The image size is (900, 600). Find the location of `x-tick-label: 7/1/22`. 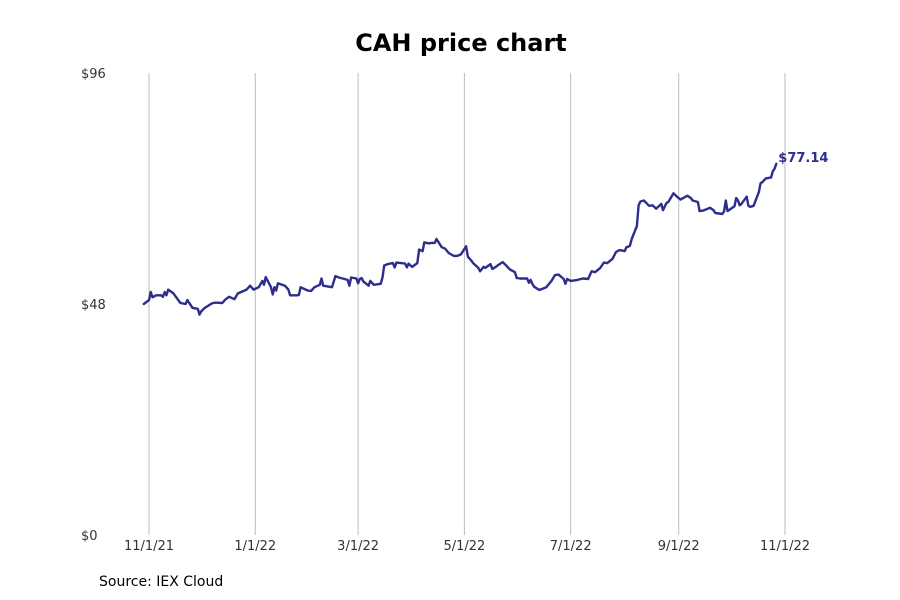

x-tick-label: 7/1/22 is located at coordinates (571, 546).